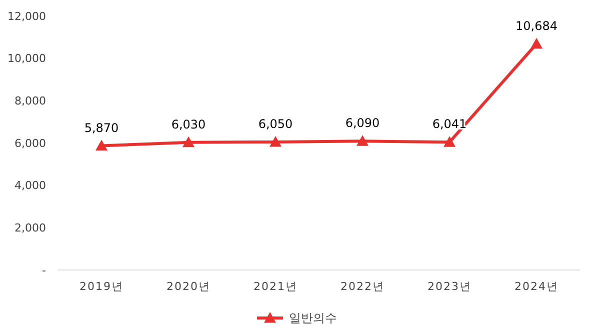  What do you see at coordinates (101, 127) in the screenshot?
I see `data-label: 5,870` at bounding box center [101, 127].